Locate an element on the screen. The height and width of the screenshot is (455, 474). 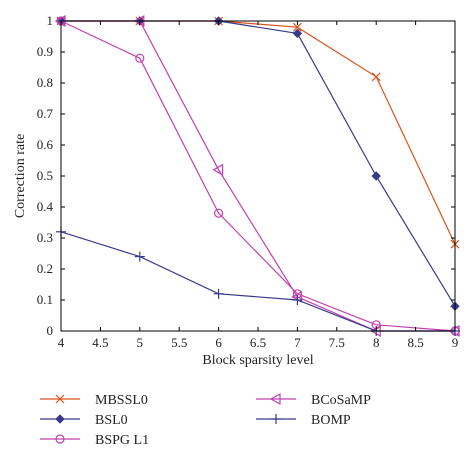
y-tick-label: 0.9 is located at coordinates (45, 51).